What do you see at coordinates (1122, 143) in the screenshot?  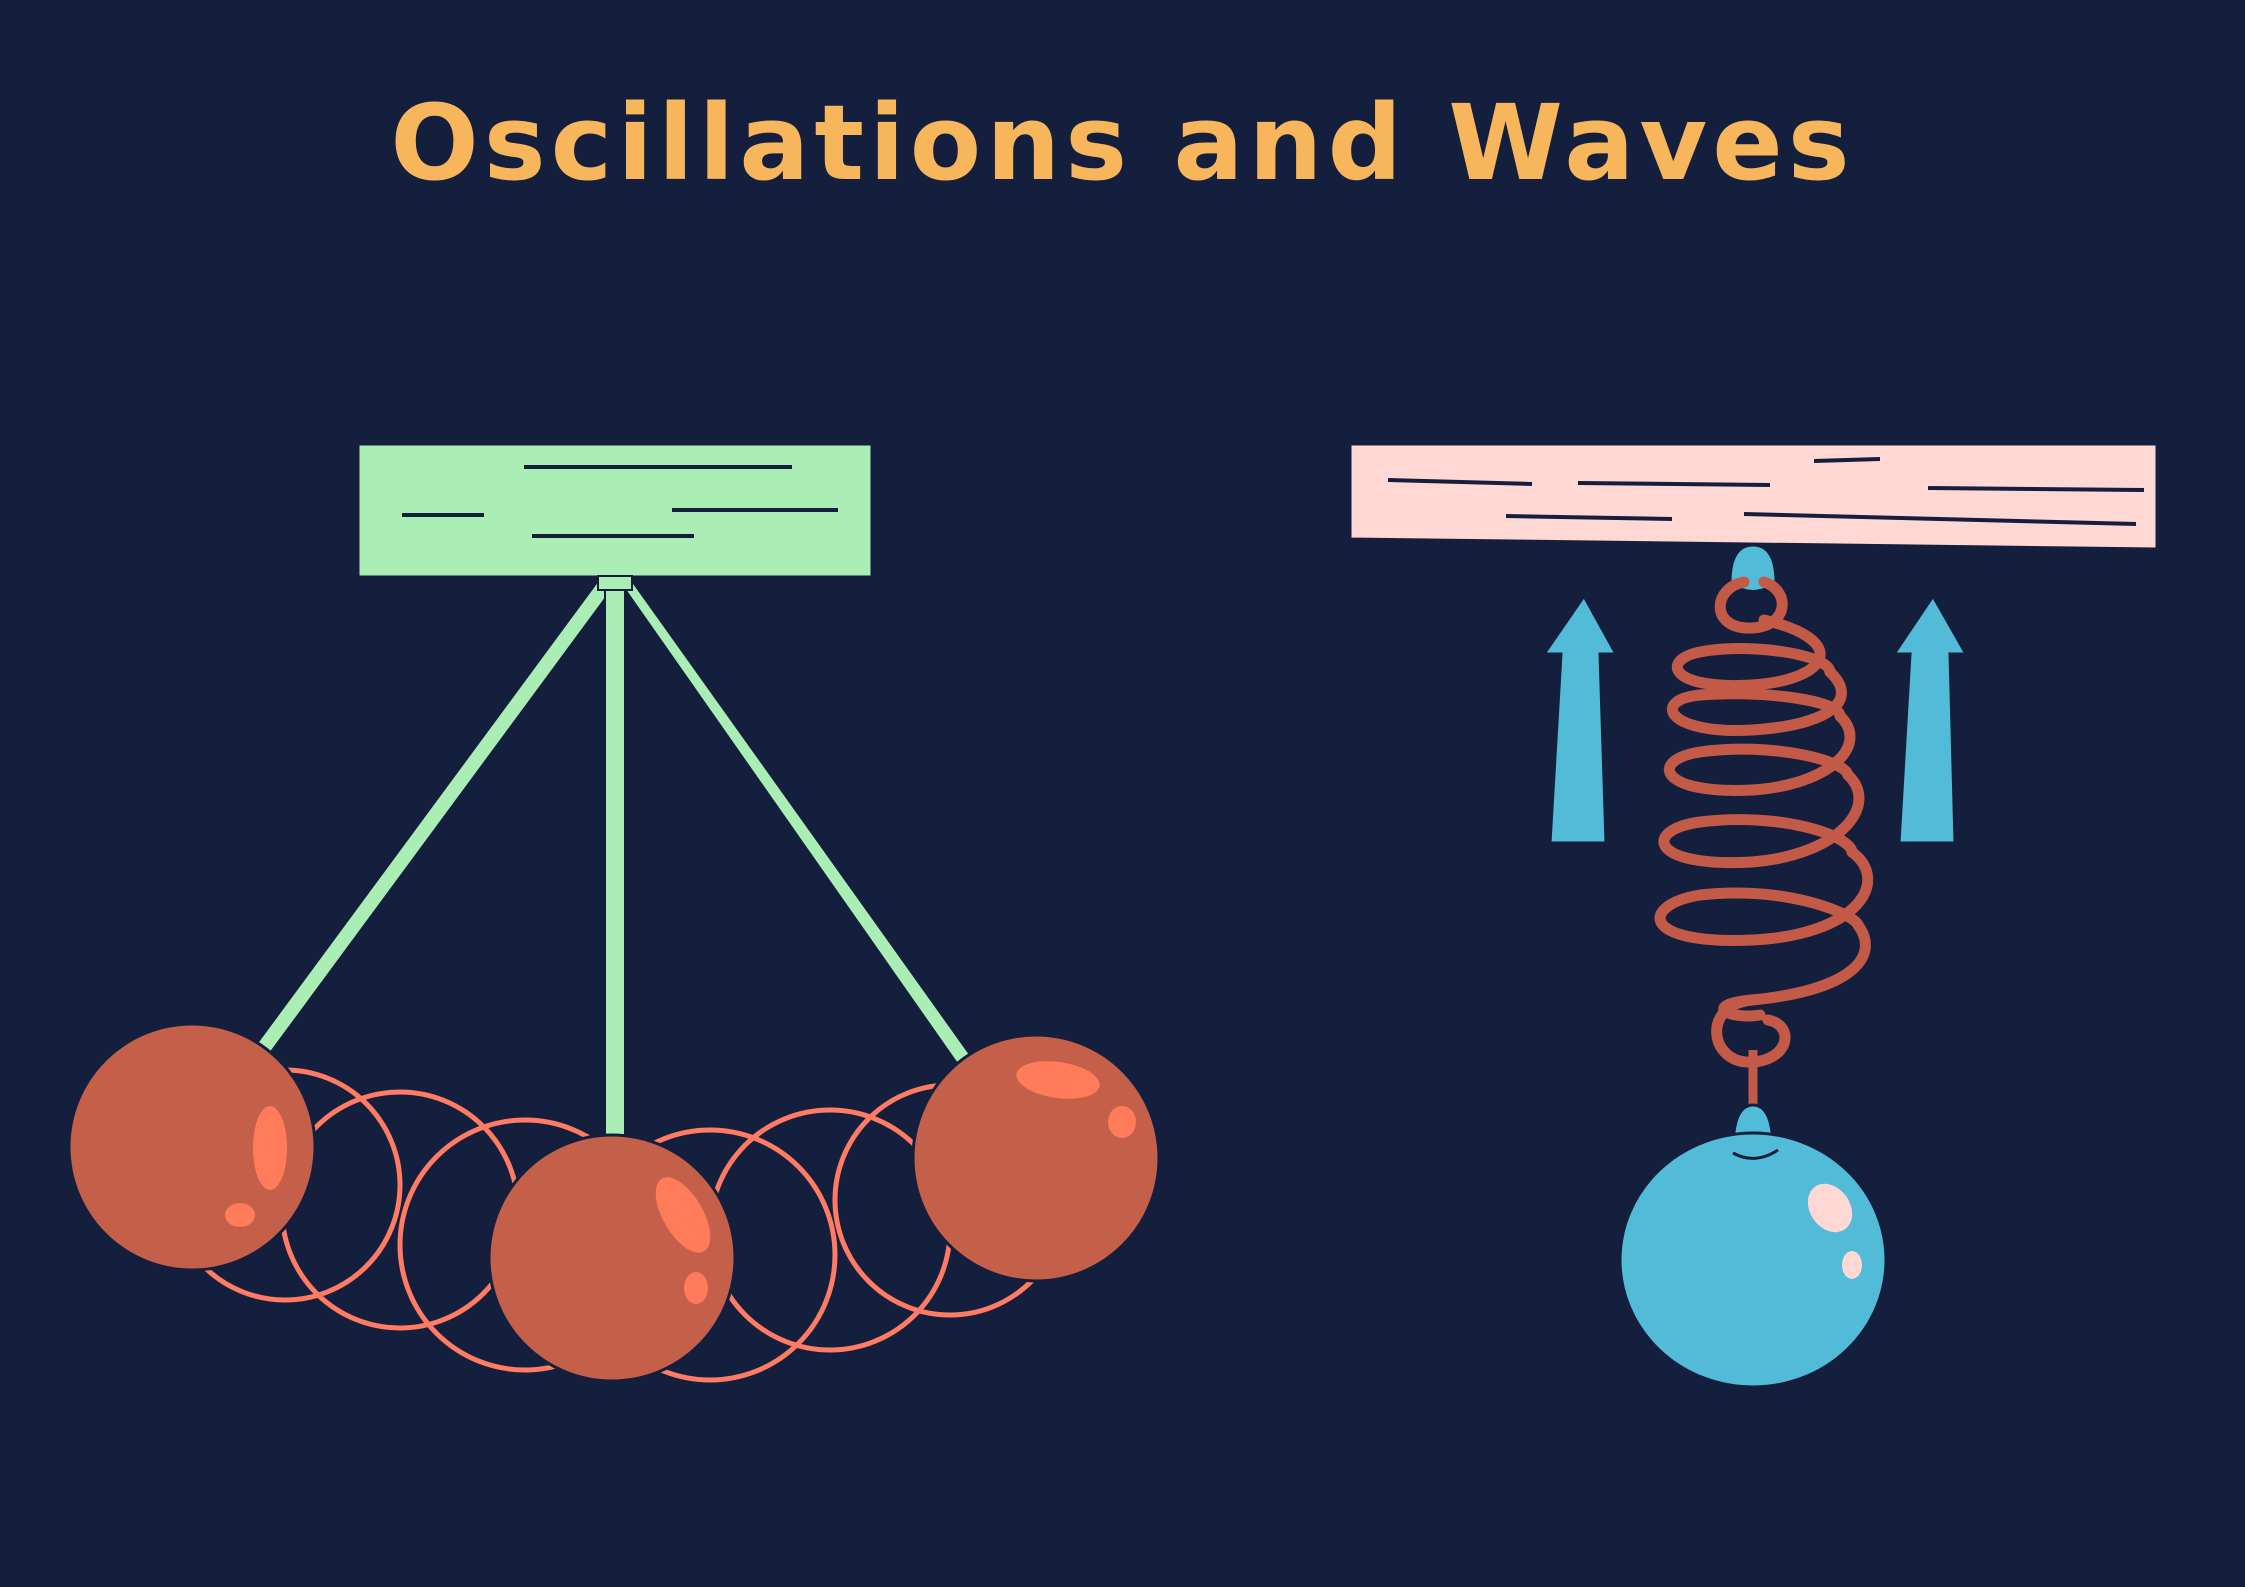 I see `diagram-title: Oscillations and Waves` at bounding box center [1122, 143].